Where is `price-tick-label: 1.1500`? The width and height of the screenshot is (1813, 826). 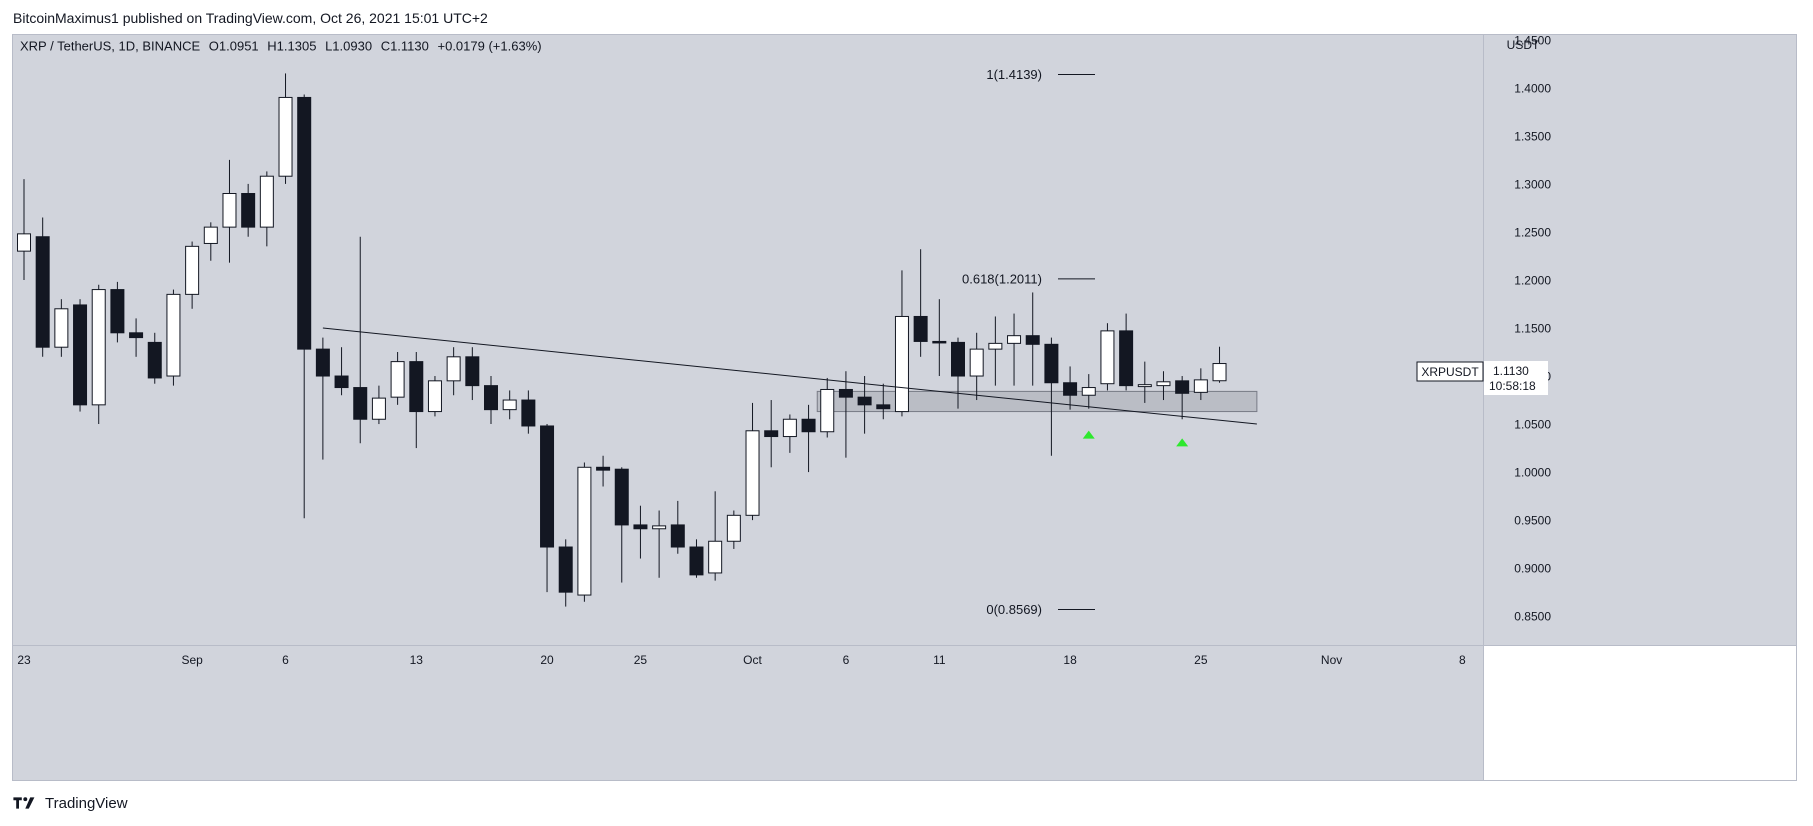 price-tick-label: 1.1500 is located at coordinates (1532, 328).